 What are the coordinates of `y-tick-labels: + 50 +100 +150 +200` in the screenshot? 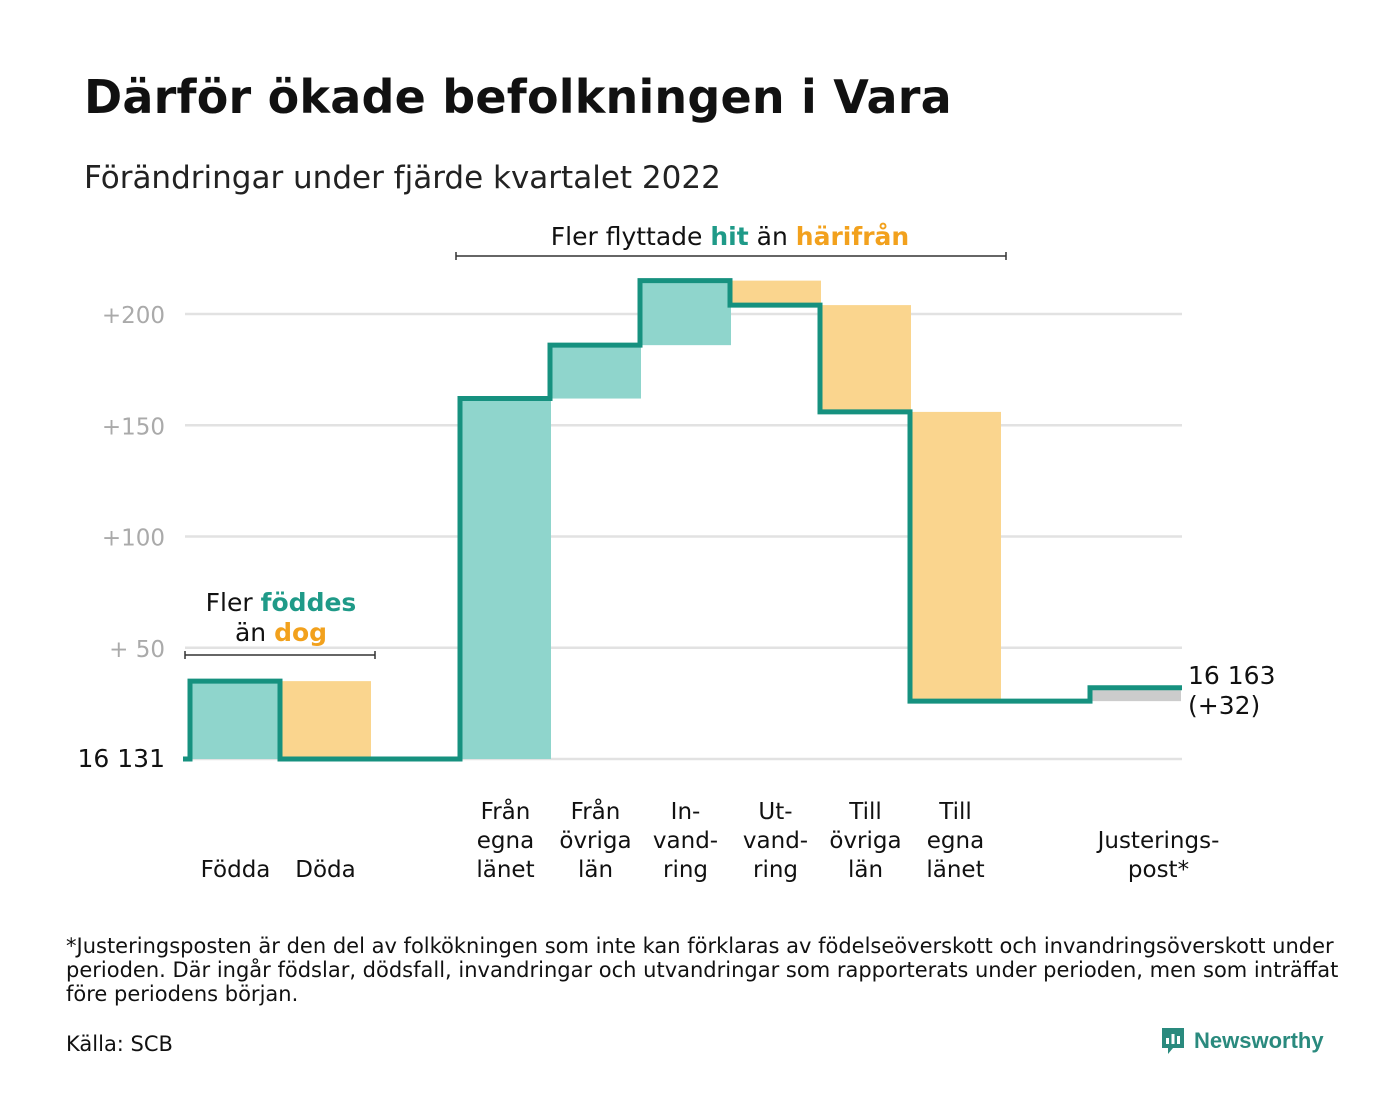 It's located at (133, 483).